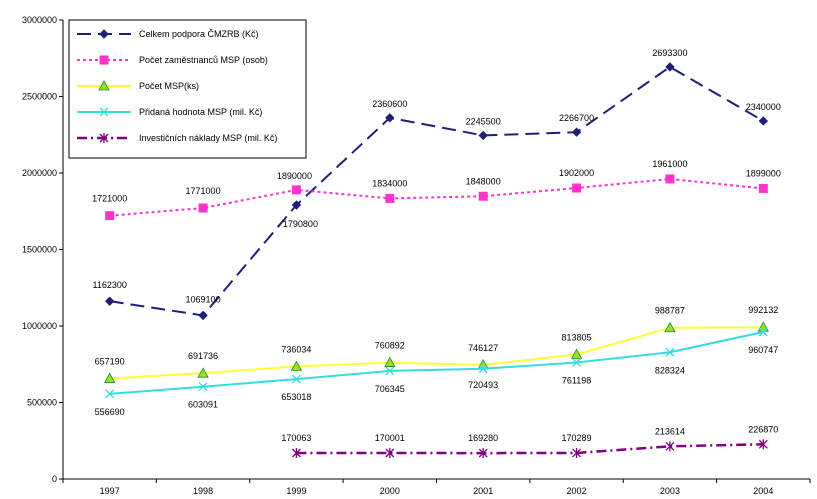 This screenshot has height=499, width=817. I want to click on x-tick-label: 2002, so click(577, 491).